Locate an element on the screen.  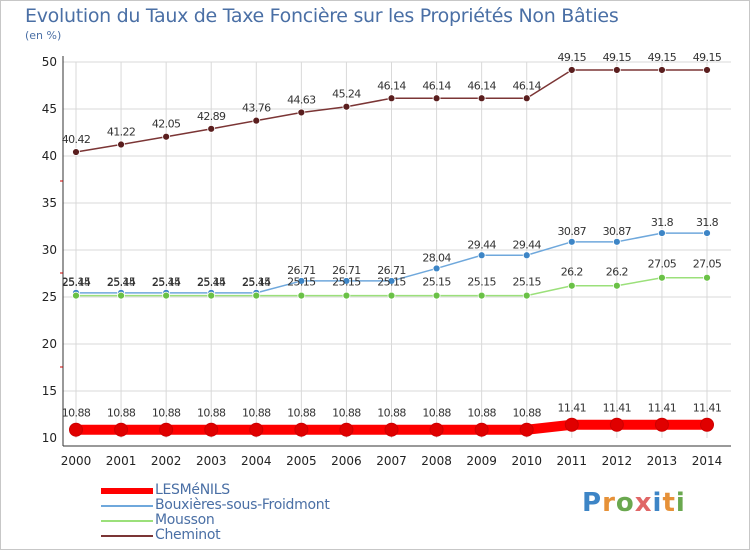
logo-letter: t is located at coordinates (669, 503).